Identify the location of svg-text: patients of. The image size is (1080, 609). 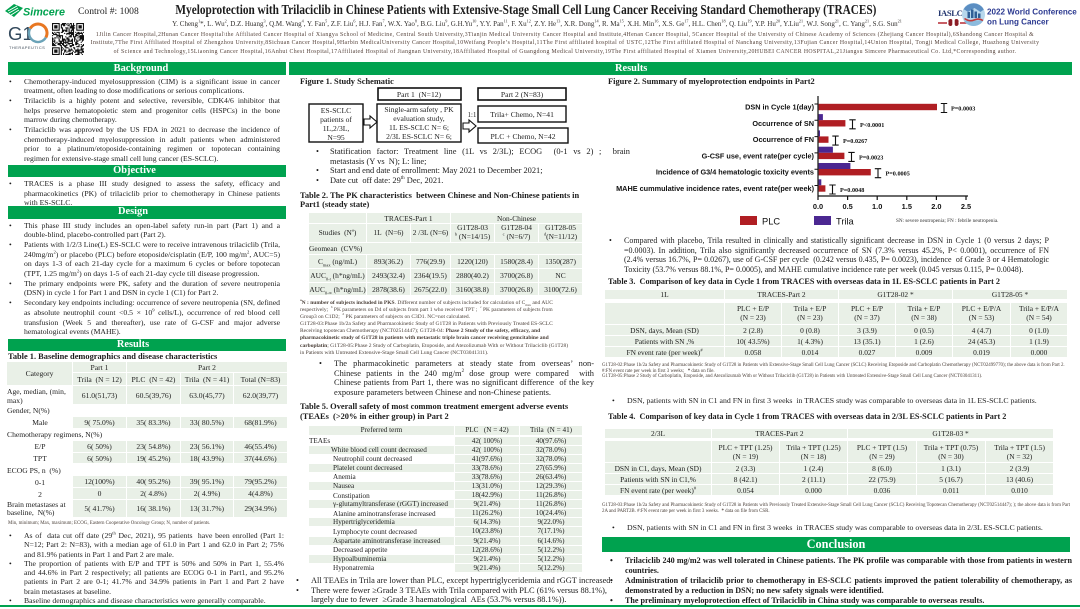
(336, 119).